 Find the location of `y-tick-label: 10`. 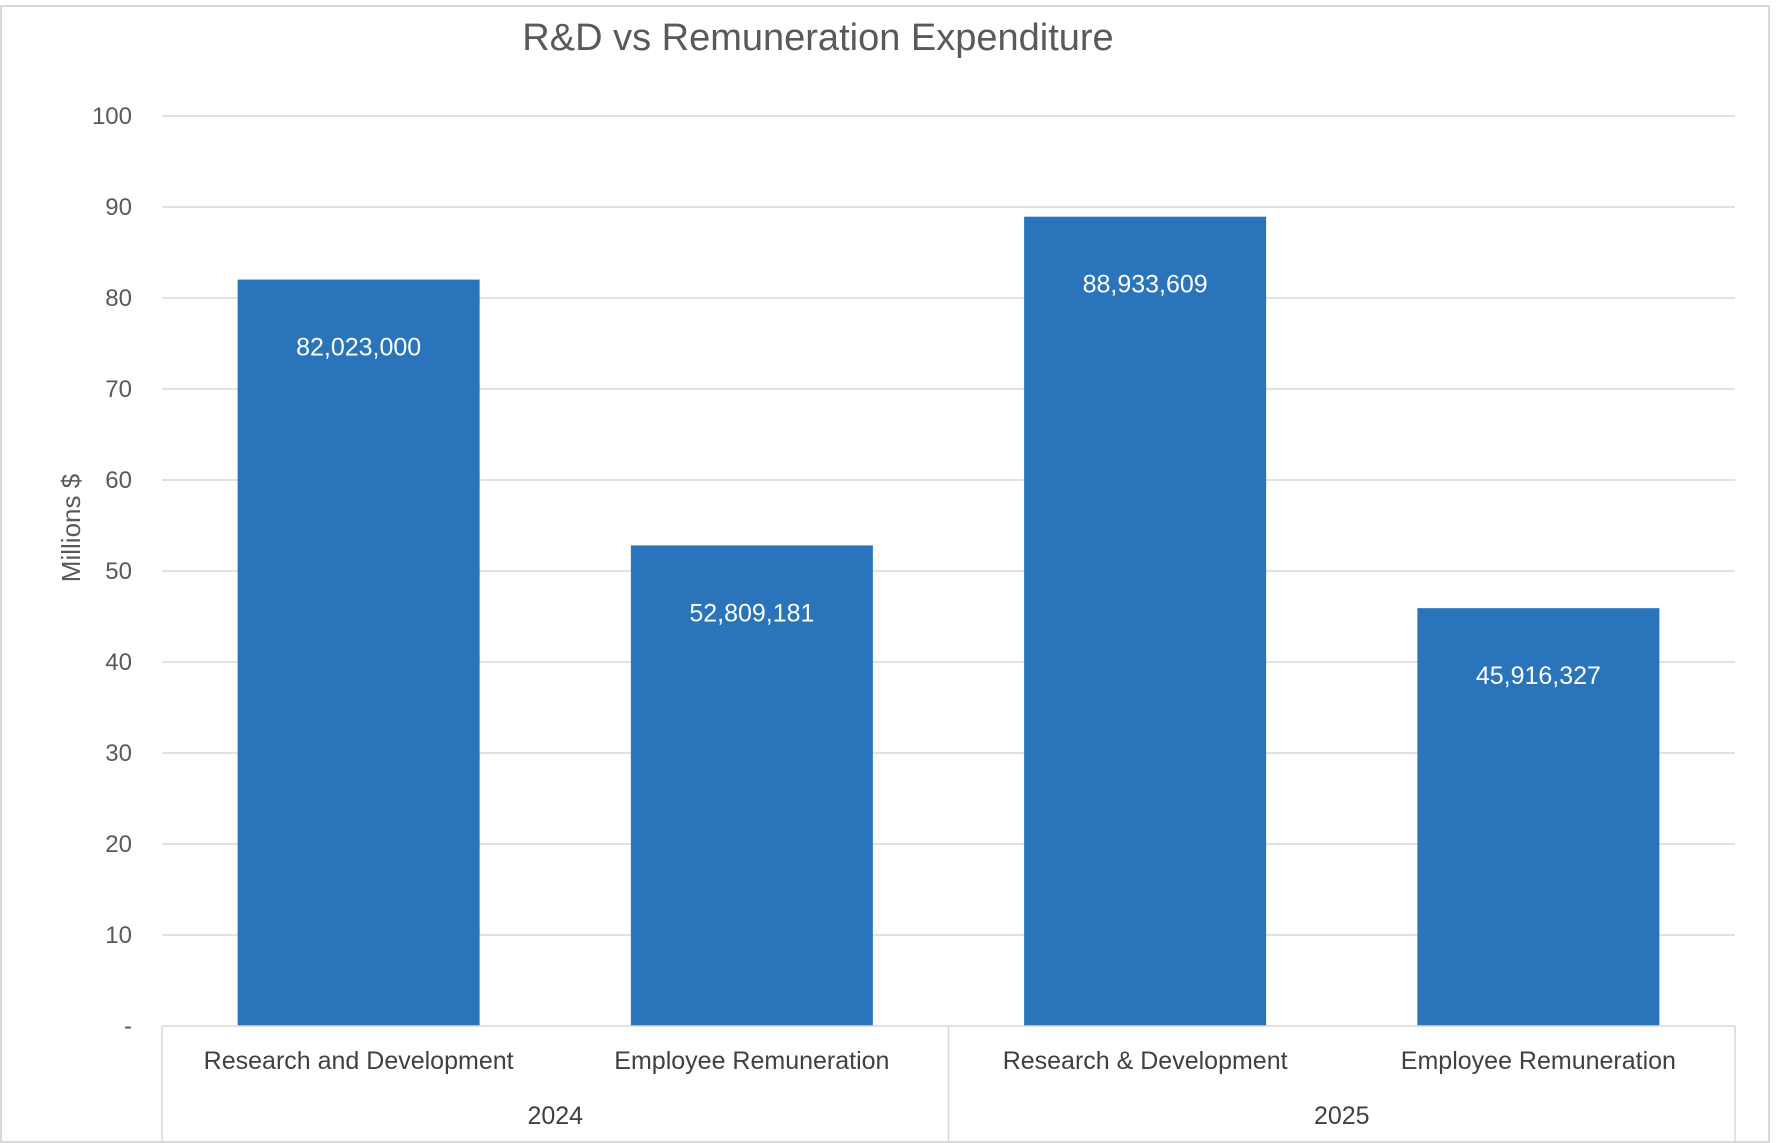

y-tick-label: 10 is located at coordinates (118, 935).